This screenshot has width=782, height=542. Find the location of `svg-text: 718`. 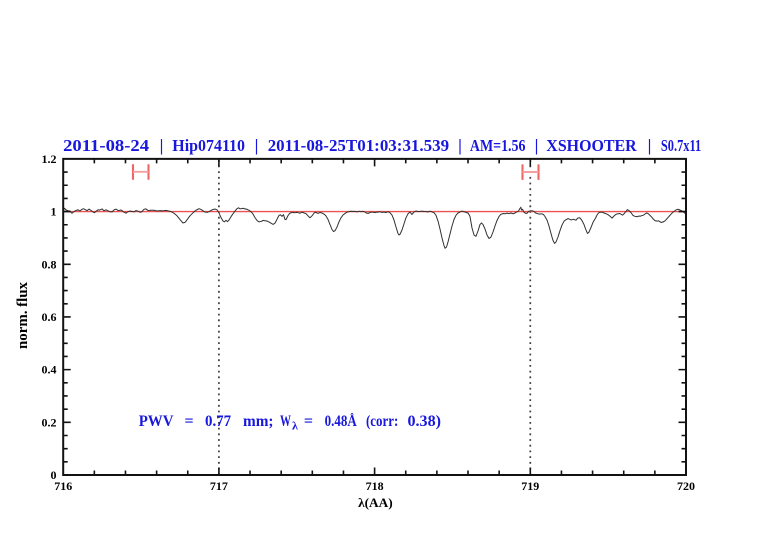

svg-text: 718 is located at coordinates (375, 486).